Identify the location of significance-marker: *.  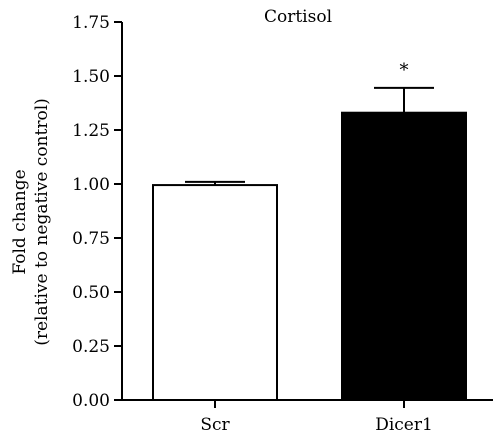
(404, 70).